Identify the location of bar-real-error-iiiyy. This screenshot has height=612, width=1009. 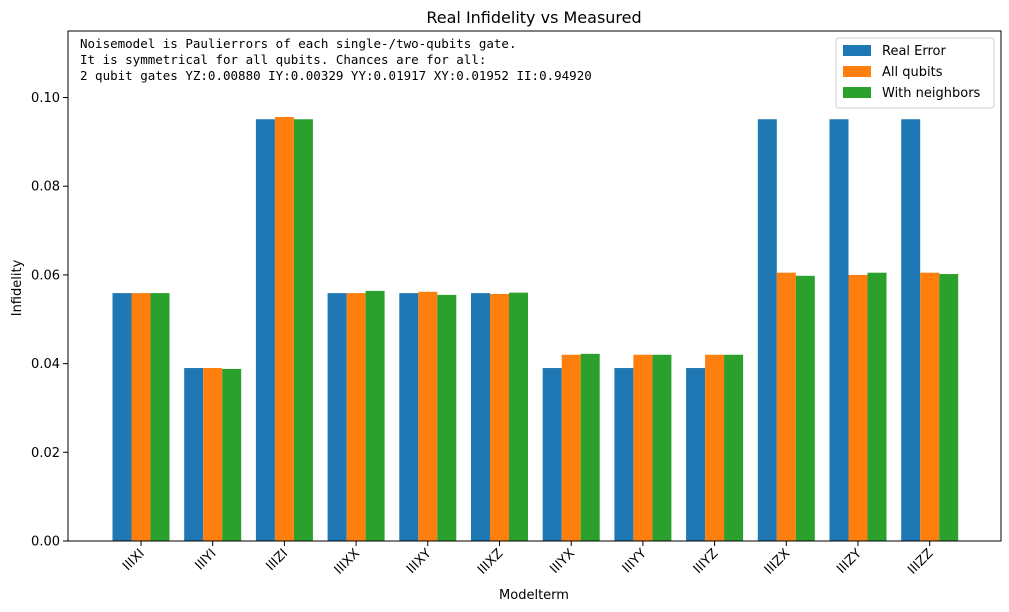
(624, 454).